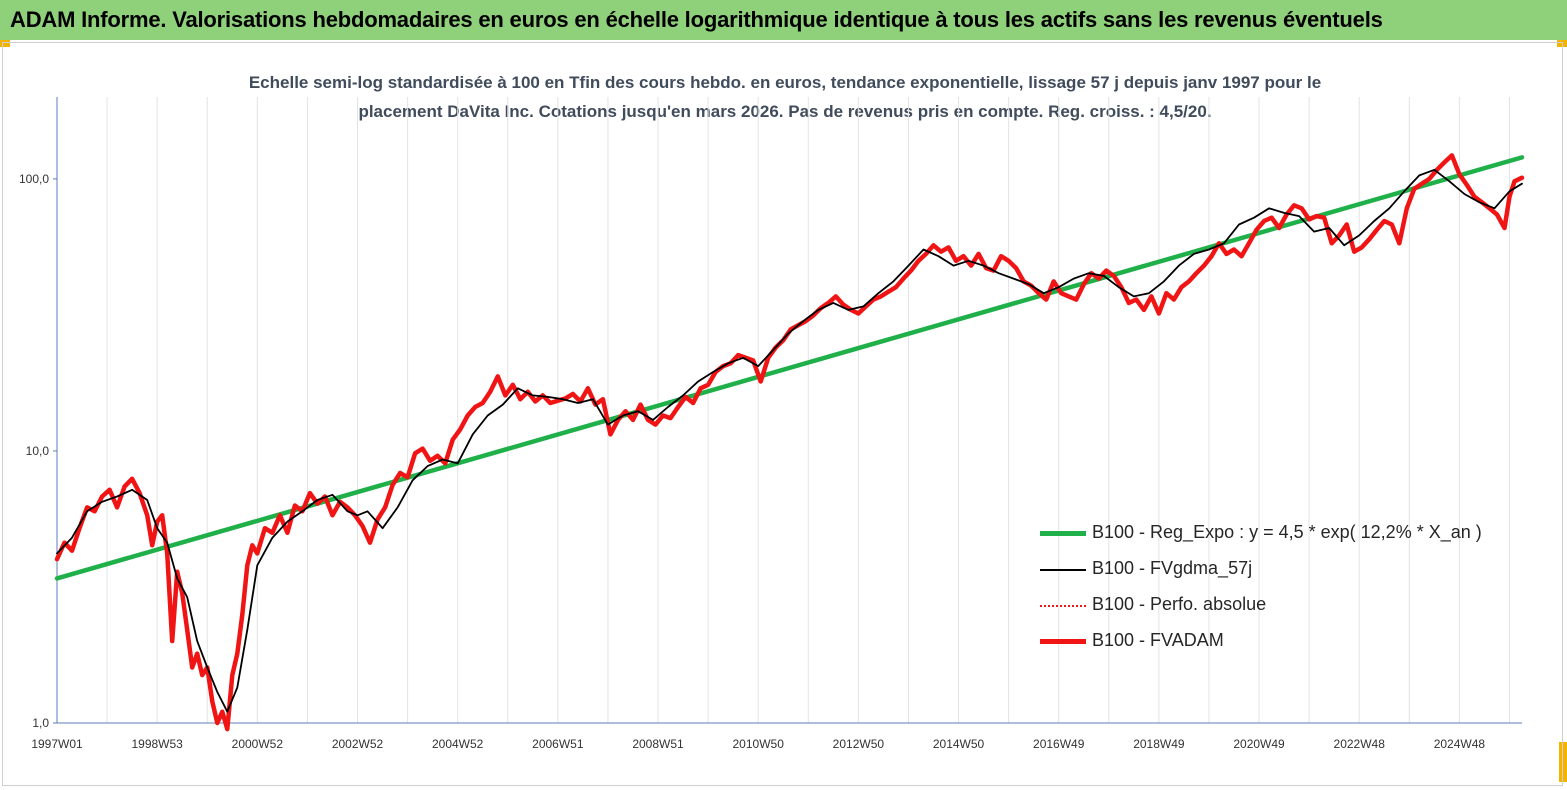  I want to click on legend-swatch-reg-expo, so click(1063, 533).